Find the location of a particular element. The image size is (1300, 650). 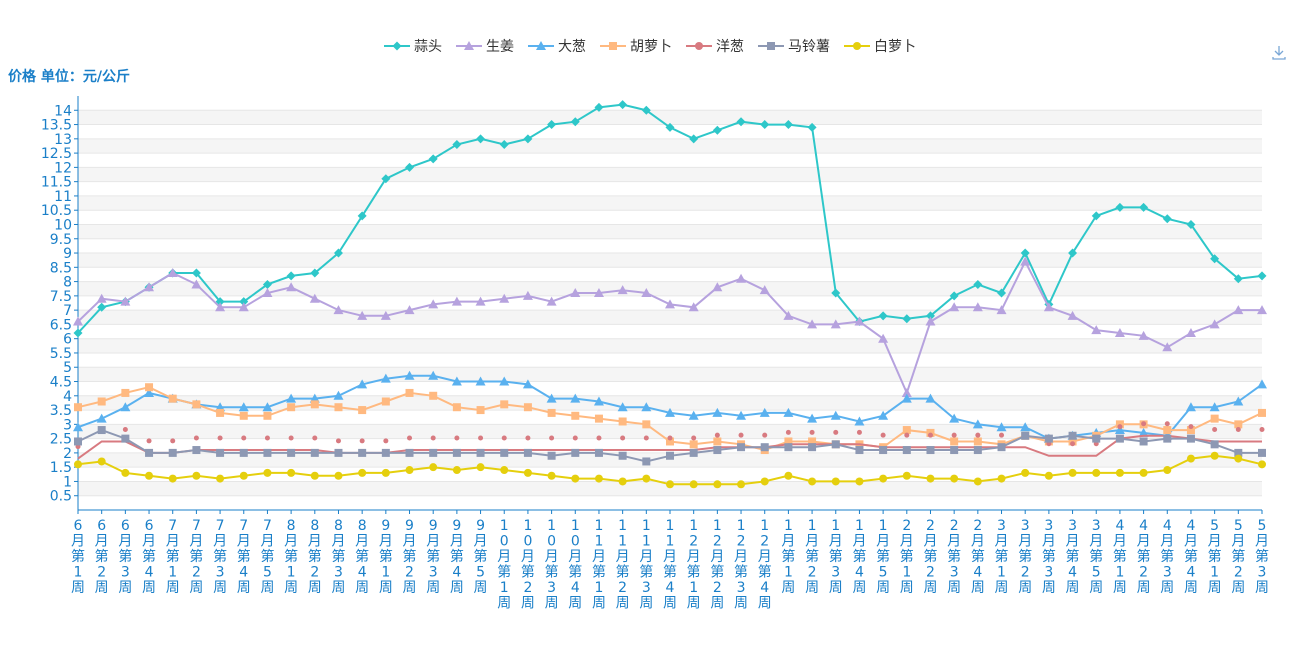

x-tick-label: 3 月第 4 周 is located at coordinates (1073, 557).